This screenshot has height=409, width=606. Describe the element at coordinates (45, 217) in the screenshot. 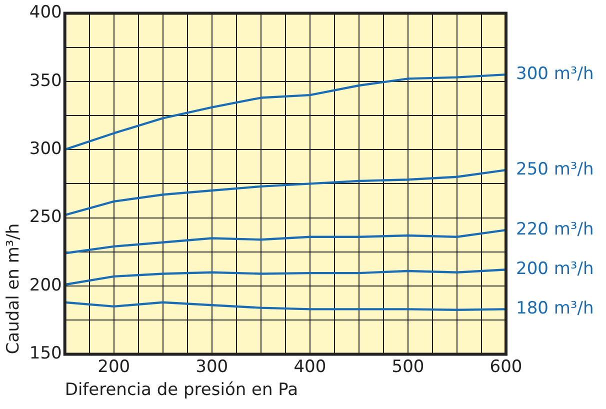

I see `y-tick-label: 250` at that location.